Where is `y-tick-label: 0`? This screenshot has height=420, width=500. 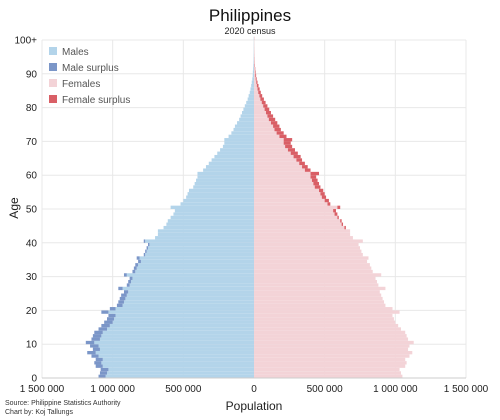
y-tick-label: 0 is located at coordinates (34, 379).